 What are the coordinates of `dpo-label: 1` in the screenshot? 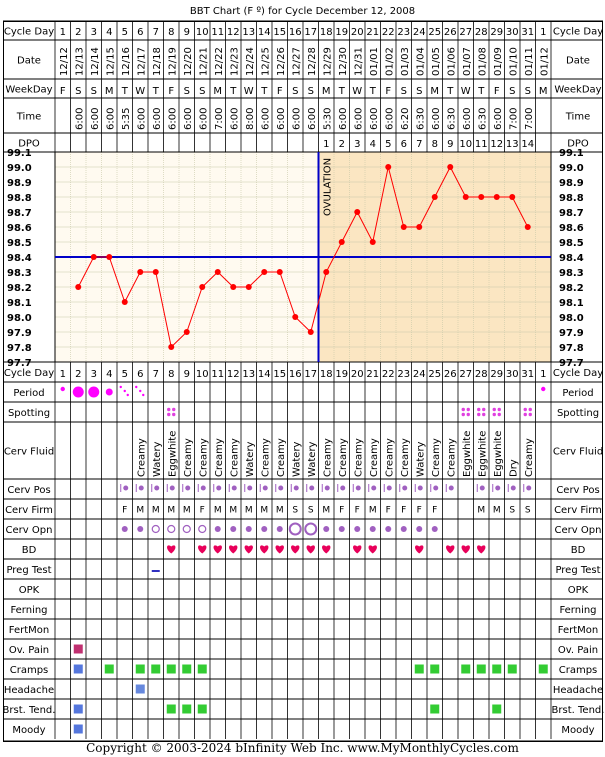 It's located at (326, 144).